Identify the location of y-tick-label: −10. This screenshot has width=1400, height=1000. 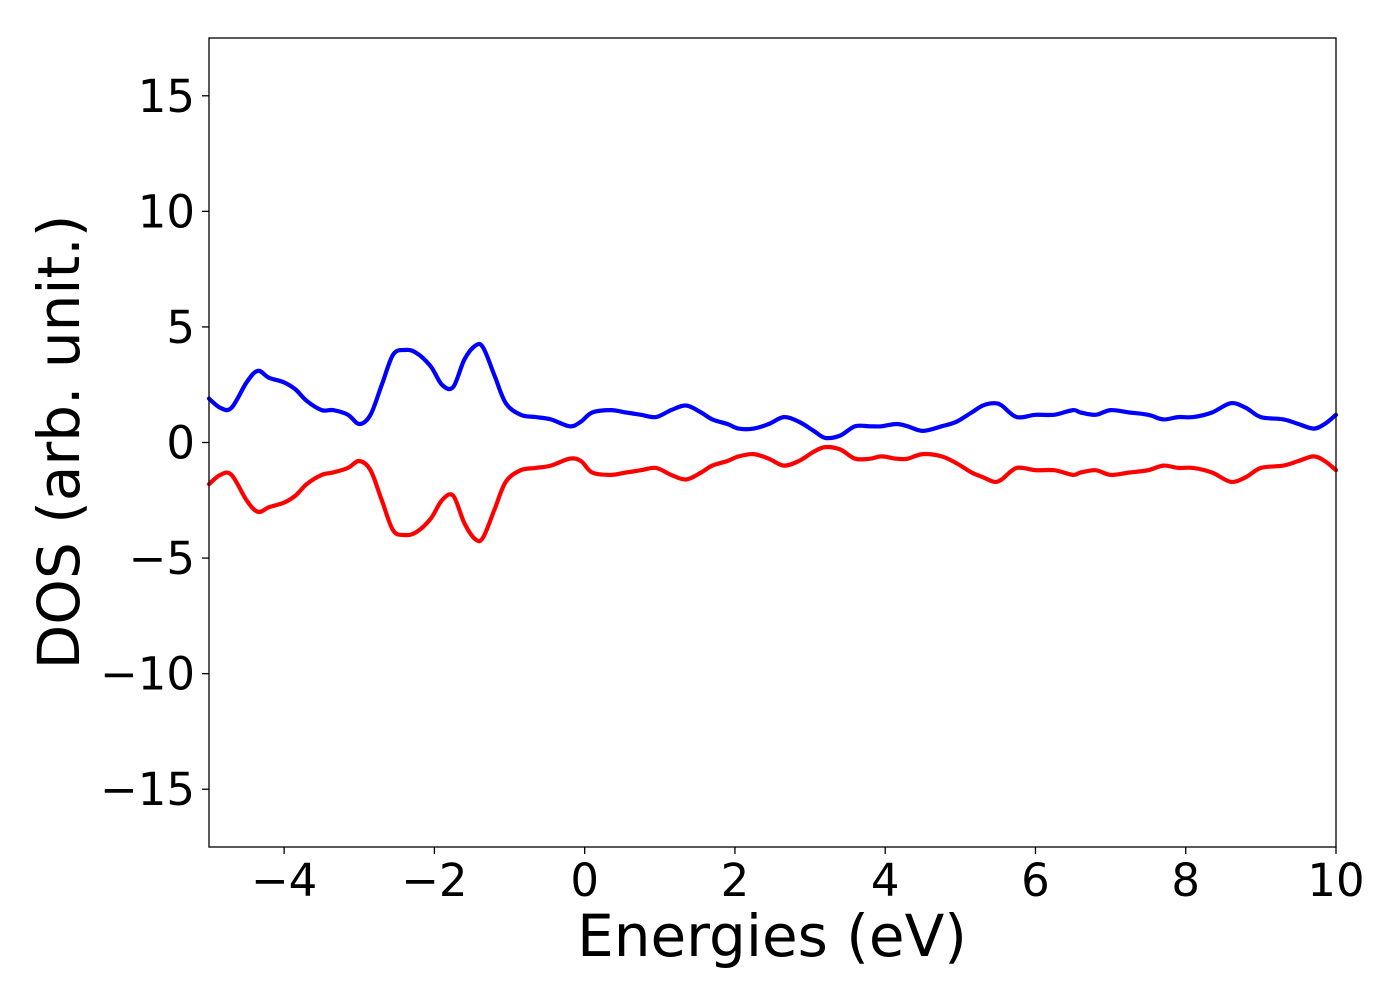
(147, 674).